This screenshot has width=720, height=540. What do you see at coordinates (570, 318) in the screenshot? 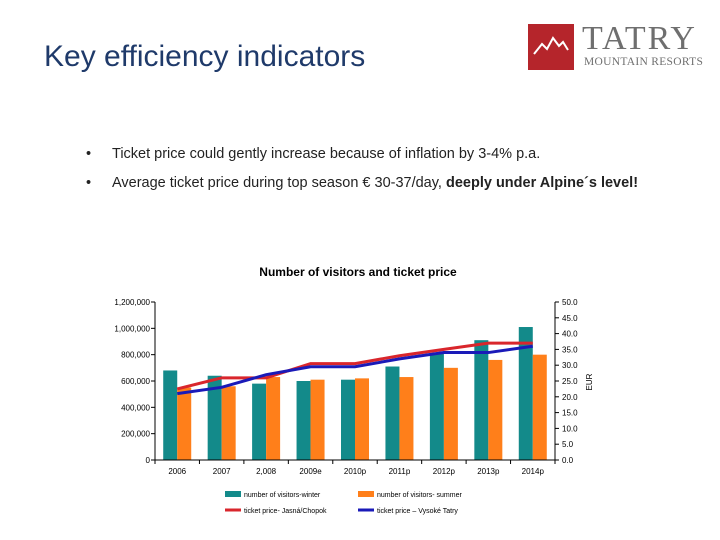
I see `right-tick-label: 45.0` at bounding box center [570, 318].